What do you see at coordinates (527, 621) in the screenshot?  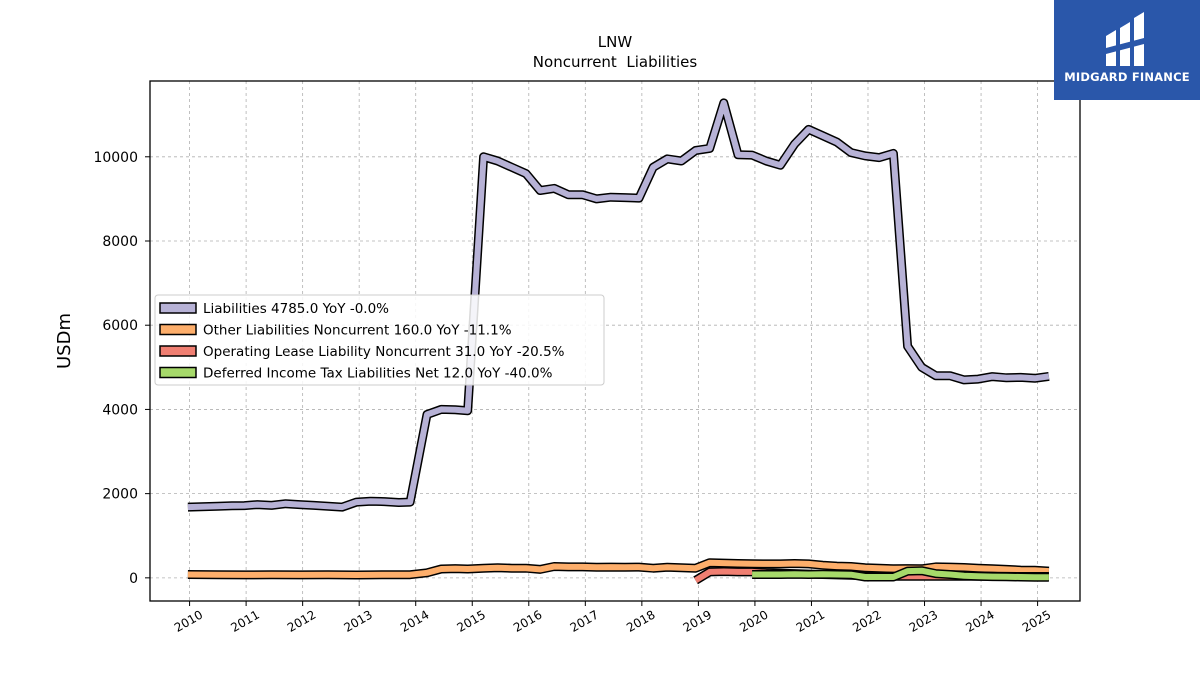 I see `x-tick-label: 2016` at bounding box center [527, 621].